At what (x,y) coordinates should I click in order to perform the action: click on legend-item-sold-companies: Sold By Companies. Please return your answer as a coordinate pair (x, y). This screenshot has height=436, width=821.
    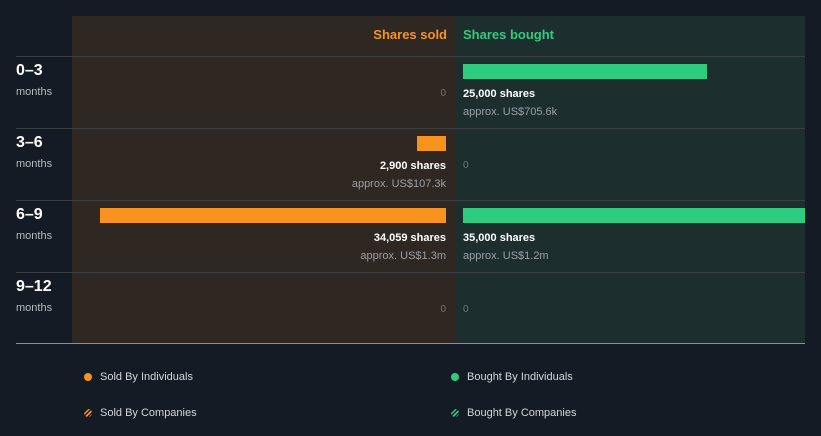
    Looking at the image, I should click on (140, 413).